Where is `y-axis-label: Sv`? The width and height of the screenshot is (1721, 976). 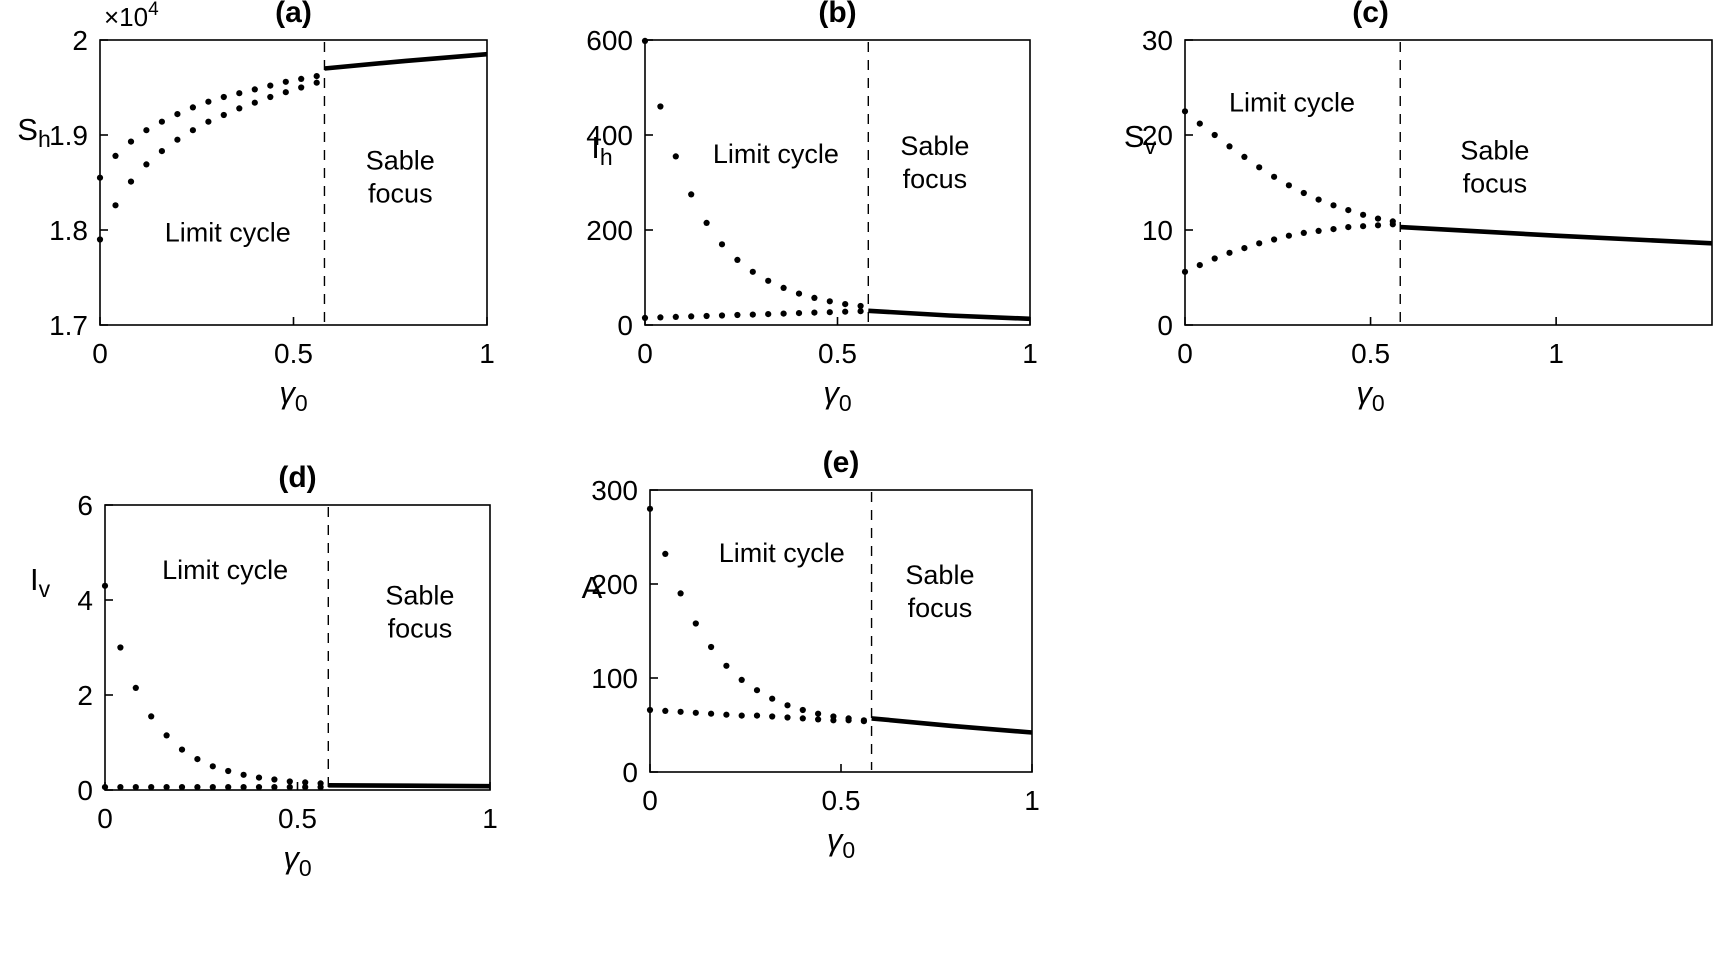 y-axis-label: Sv is located at coordinates (1140, 139).